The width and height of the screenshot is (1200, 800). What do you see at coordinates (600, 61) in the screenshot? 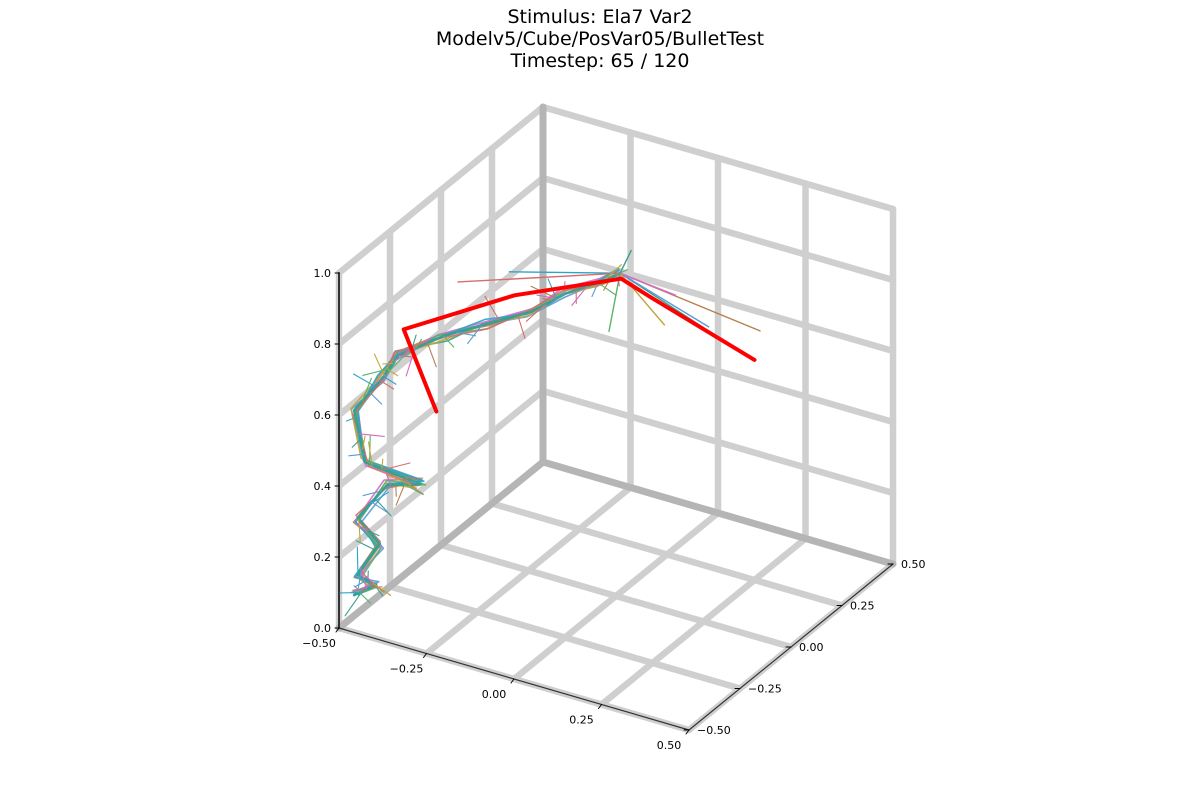
I see `title-line-timestep: Timestep: 65 / 120` at bounding box center [600, 61].